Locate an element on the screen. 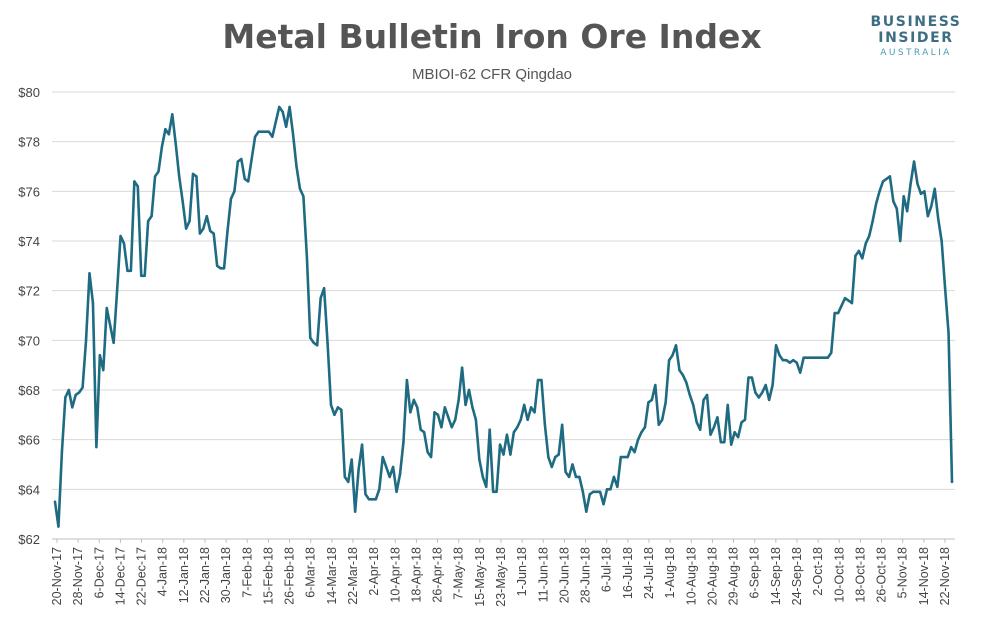 The width and height of the screenshot is (984, 635). x-tick-label: 24-Jul-18 is located at coordinates (649, 573).